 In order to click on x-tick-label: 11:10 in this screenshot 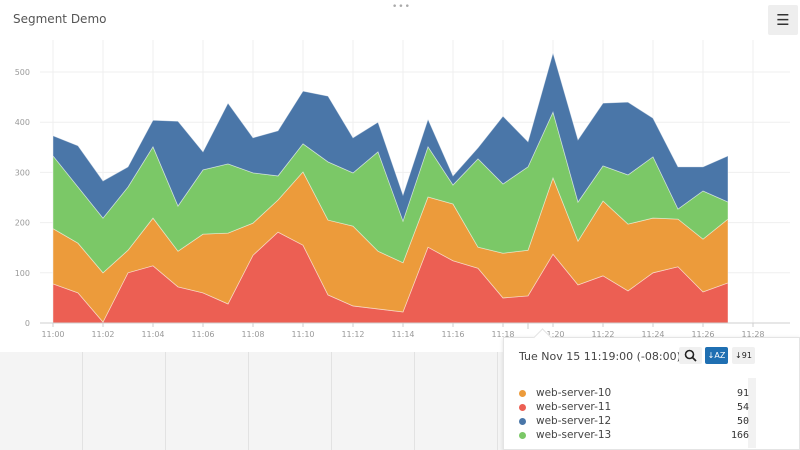, I will do `click(302, 334)`.